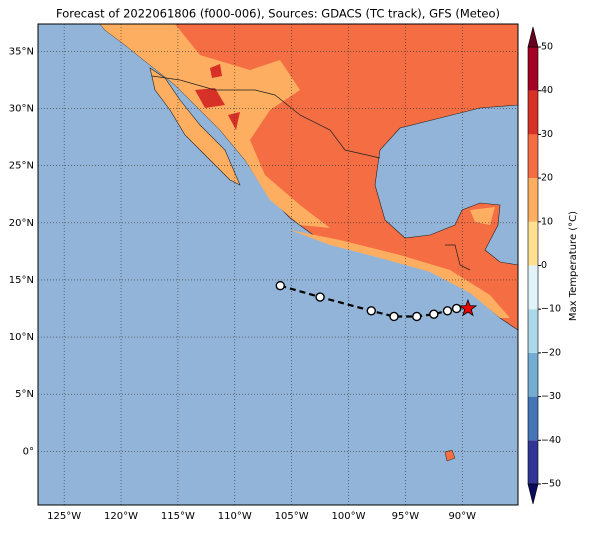 This screenshot has height=533, width=592. What do you see at coordinates (551, 396) in the screenshot?
I see `colorbar-tick-label: −30` at bounding box center [551, 396].